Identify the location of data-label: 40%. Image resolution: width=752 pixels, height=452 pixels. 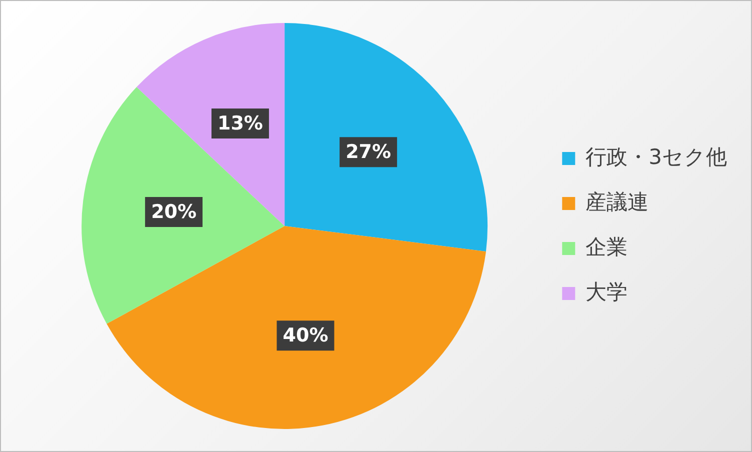
(305, 335).